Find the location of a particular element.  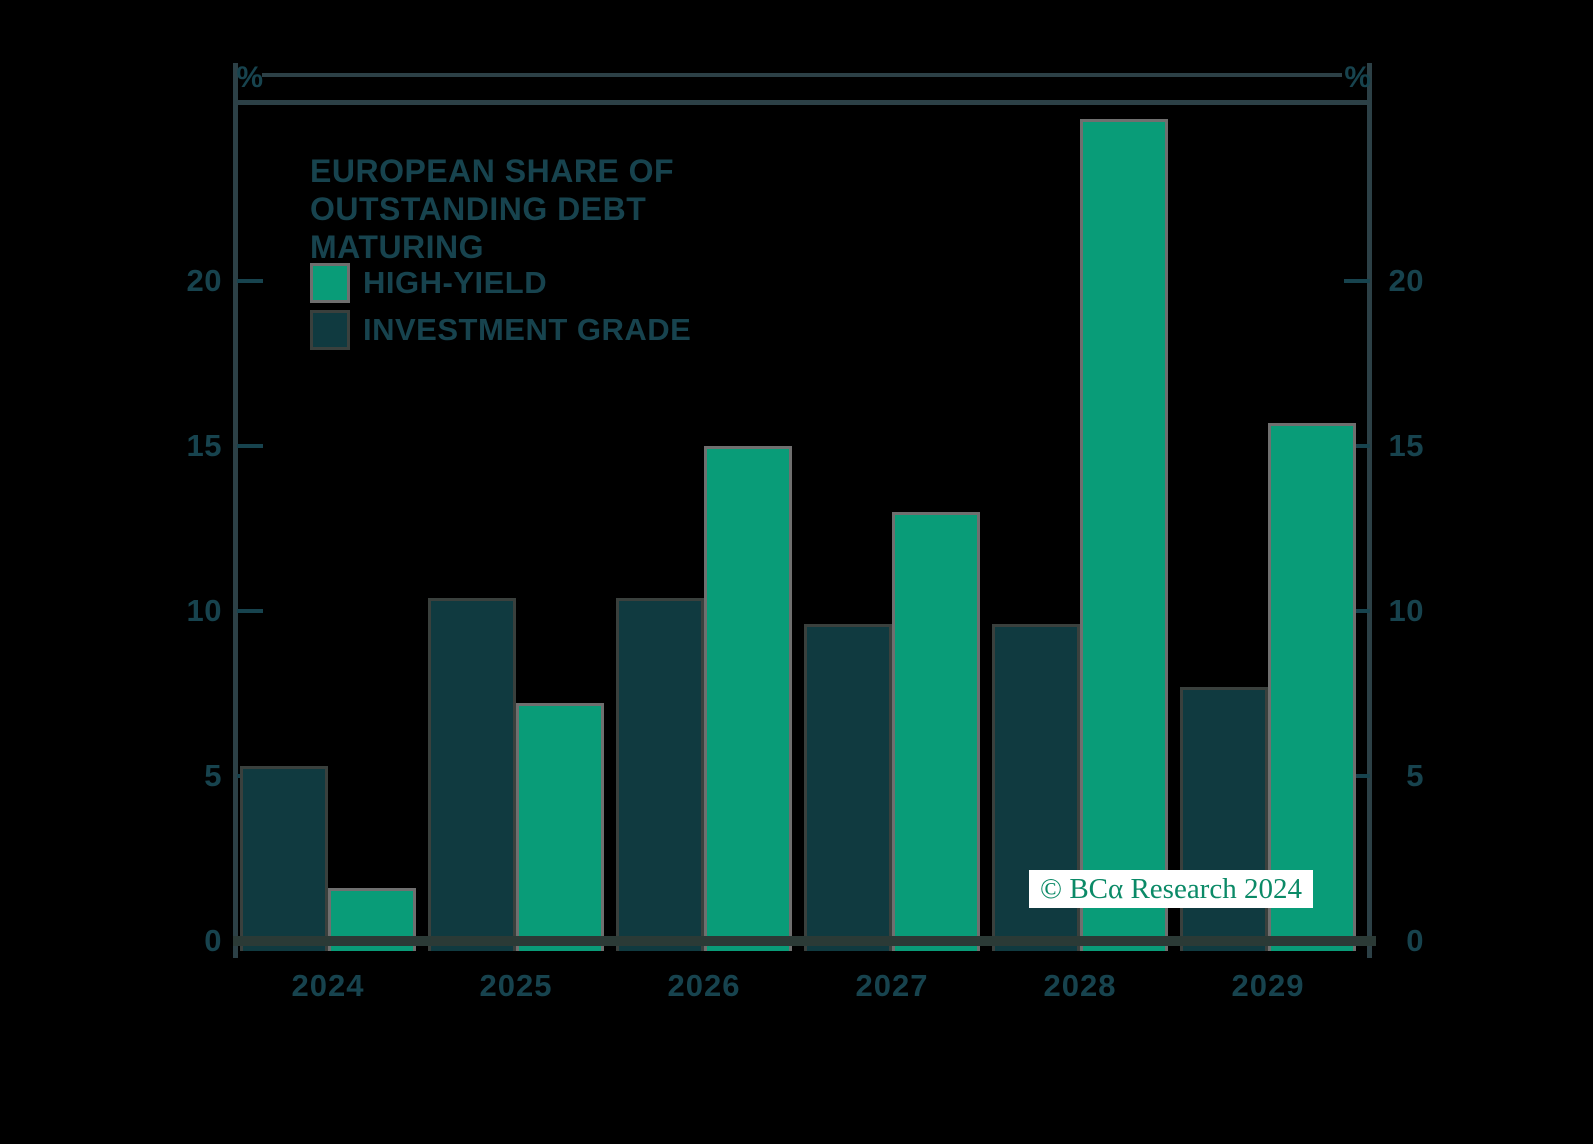

x-axis-baseline is located at coordinates (804, 941).